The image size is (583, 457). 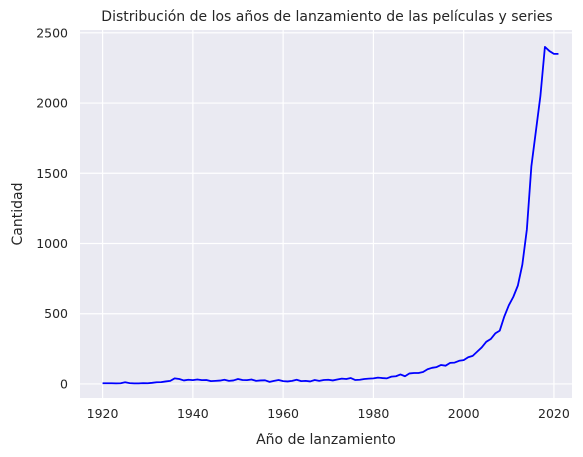 I want to click on y-tick-labels: 0 500 1000 1500 2000 2500, so click(x=52, y=208).